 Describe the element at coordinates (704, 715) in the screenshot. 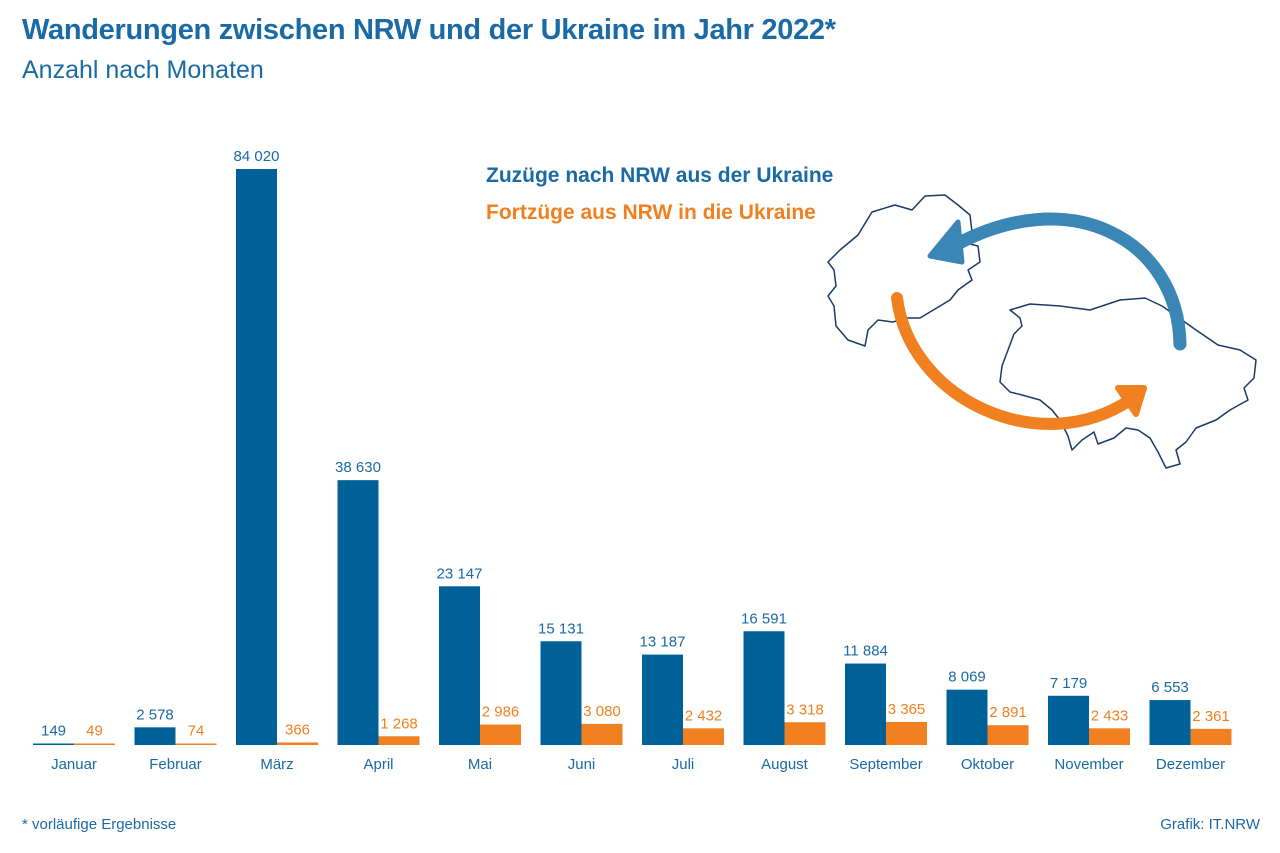

I see `value-label-fortzuege-7: 2 432` at that location.